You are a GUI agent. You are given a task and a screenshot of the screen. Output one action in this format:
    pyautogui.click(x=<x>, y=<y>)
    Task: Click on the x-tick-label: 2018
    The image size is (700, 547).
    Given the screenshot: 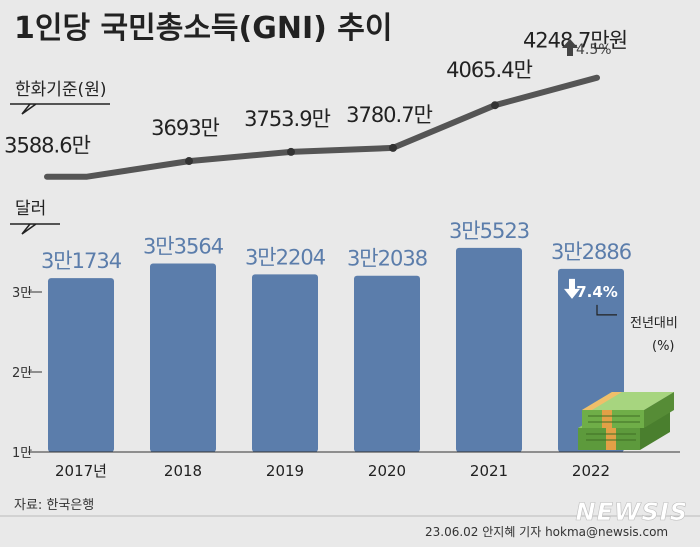 What is the action you would take?
    pyautogui.click(x=183, y=471)
    